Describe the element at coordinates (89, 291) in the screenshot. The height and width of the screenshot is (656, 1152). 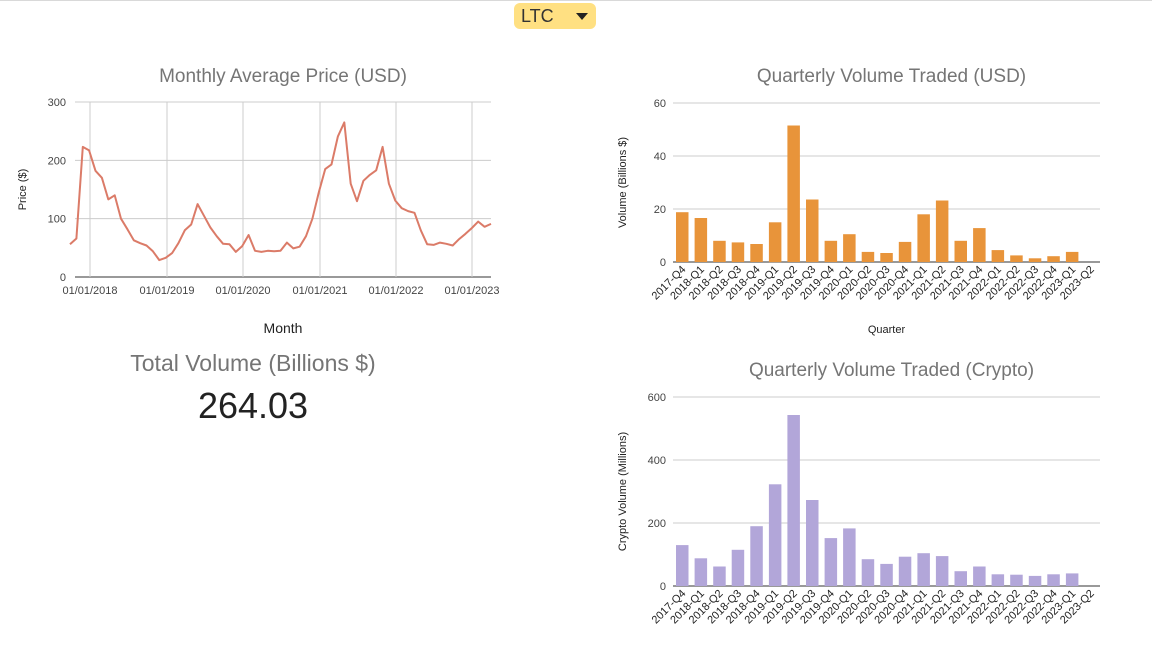
I see `x-tick-label: 01/01/2018` at that location.